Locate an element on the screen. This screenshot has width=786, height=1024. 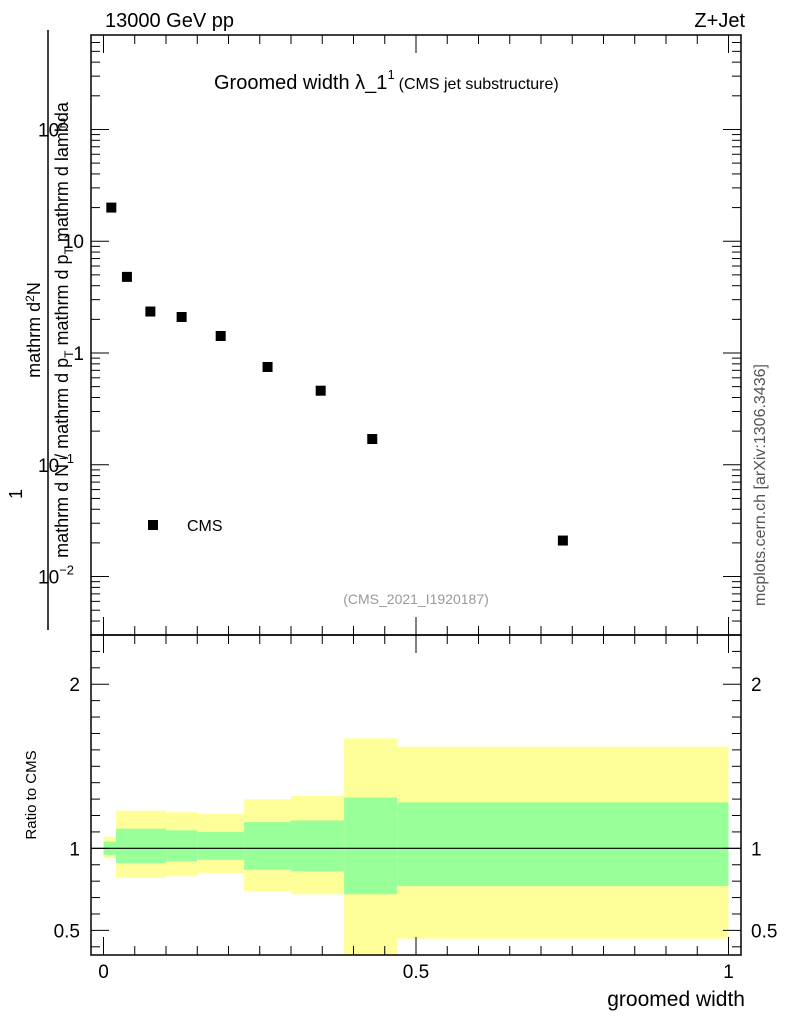
main-title: Groomed width λ_11(CMS jet substructure) is located at coordinates (386, 80).